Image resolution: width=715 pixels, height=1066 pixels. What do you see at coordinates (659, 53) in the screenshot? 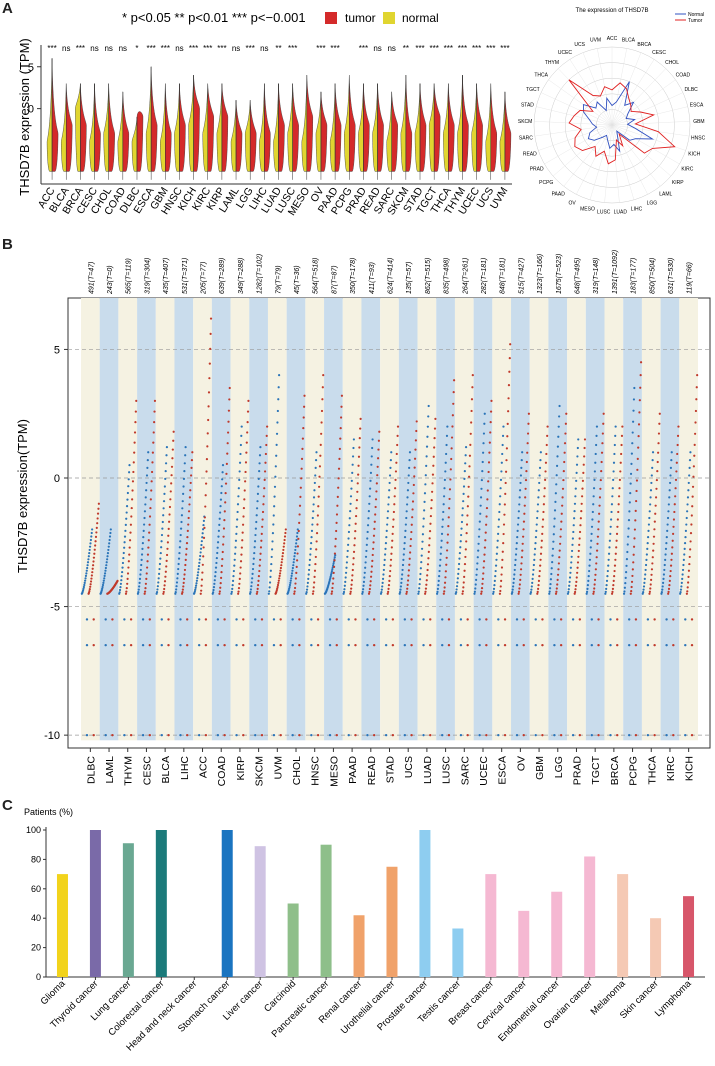
I see `radar-category-label: CESC` at bounding box center [659, 53].